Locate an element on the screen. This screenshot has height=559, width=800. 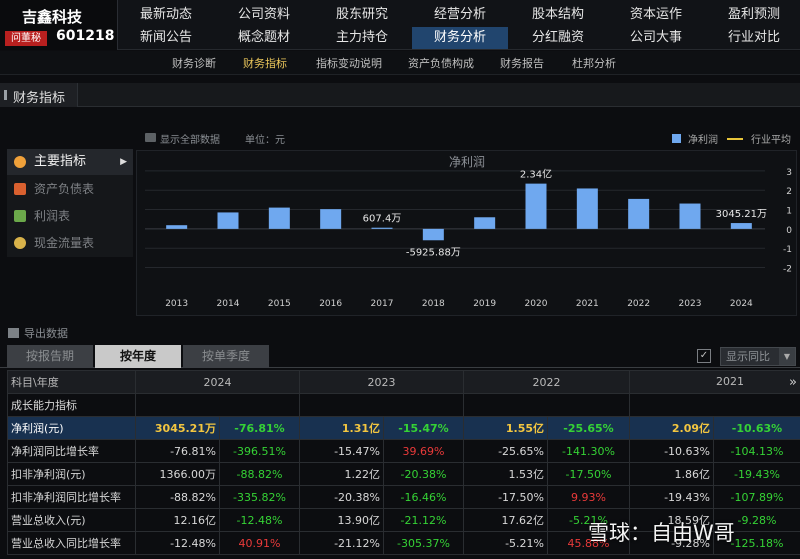
sidebar-item-income-statement: 利润表 is located at coordinates (70, 216).